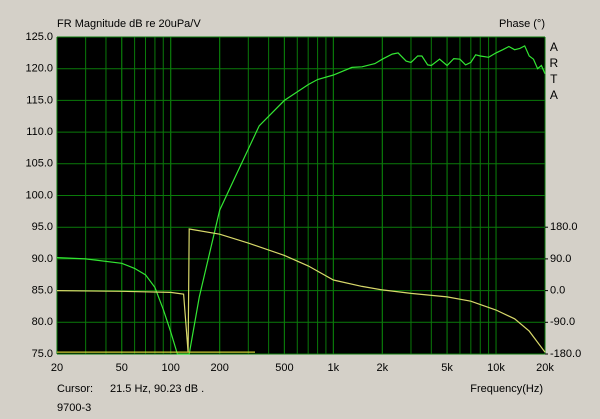 Image resolution: width=600 pixels, height=419 pixels. I want to click on chart-title: FR Magnitude dB re 20uPa/V, so click(129, 24).